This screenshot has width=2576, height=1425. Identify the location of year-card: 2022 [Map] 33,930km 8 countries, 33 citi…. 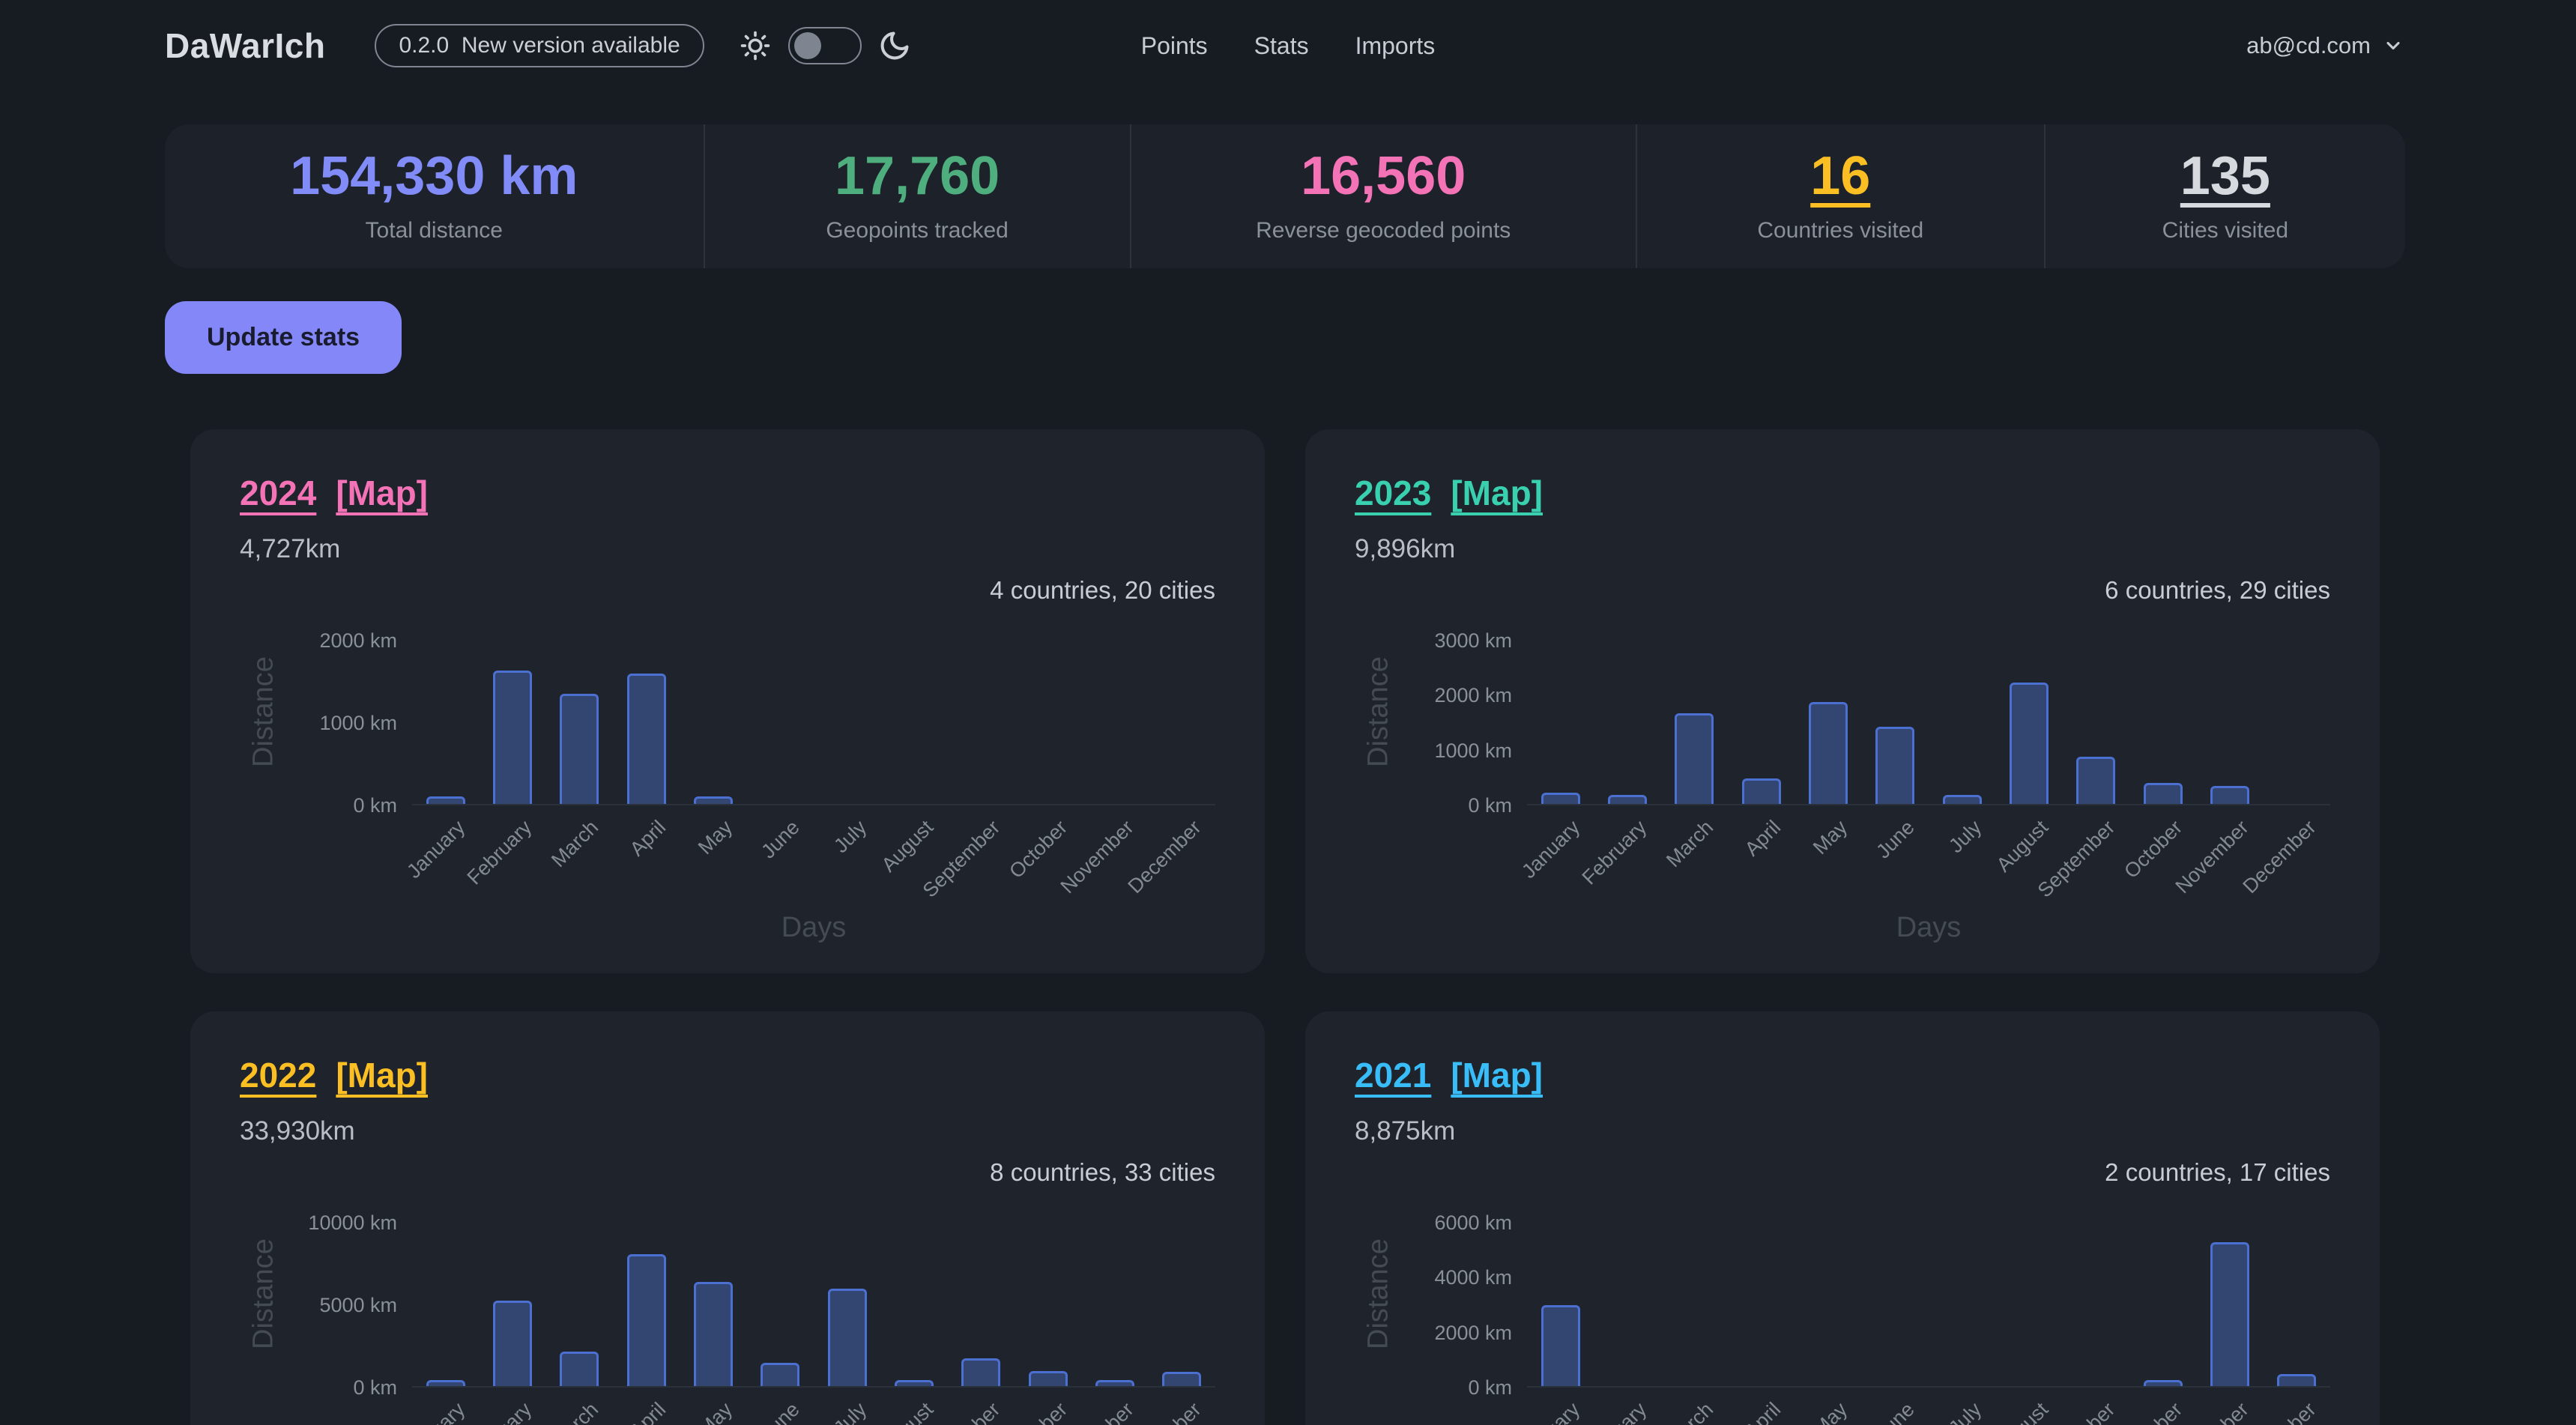
(727, 1218).